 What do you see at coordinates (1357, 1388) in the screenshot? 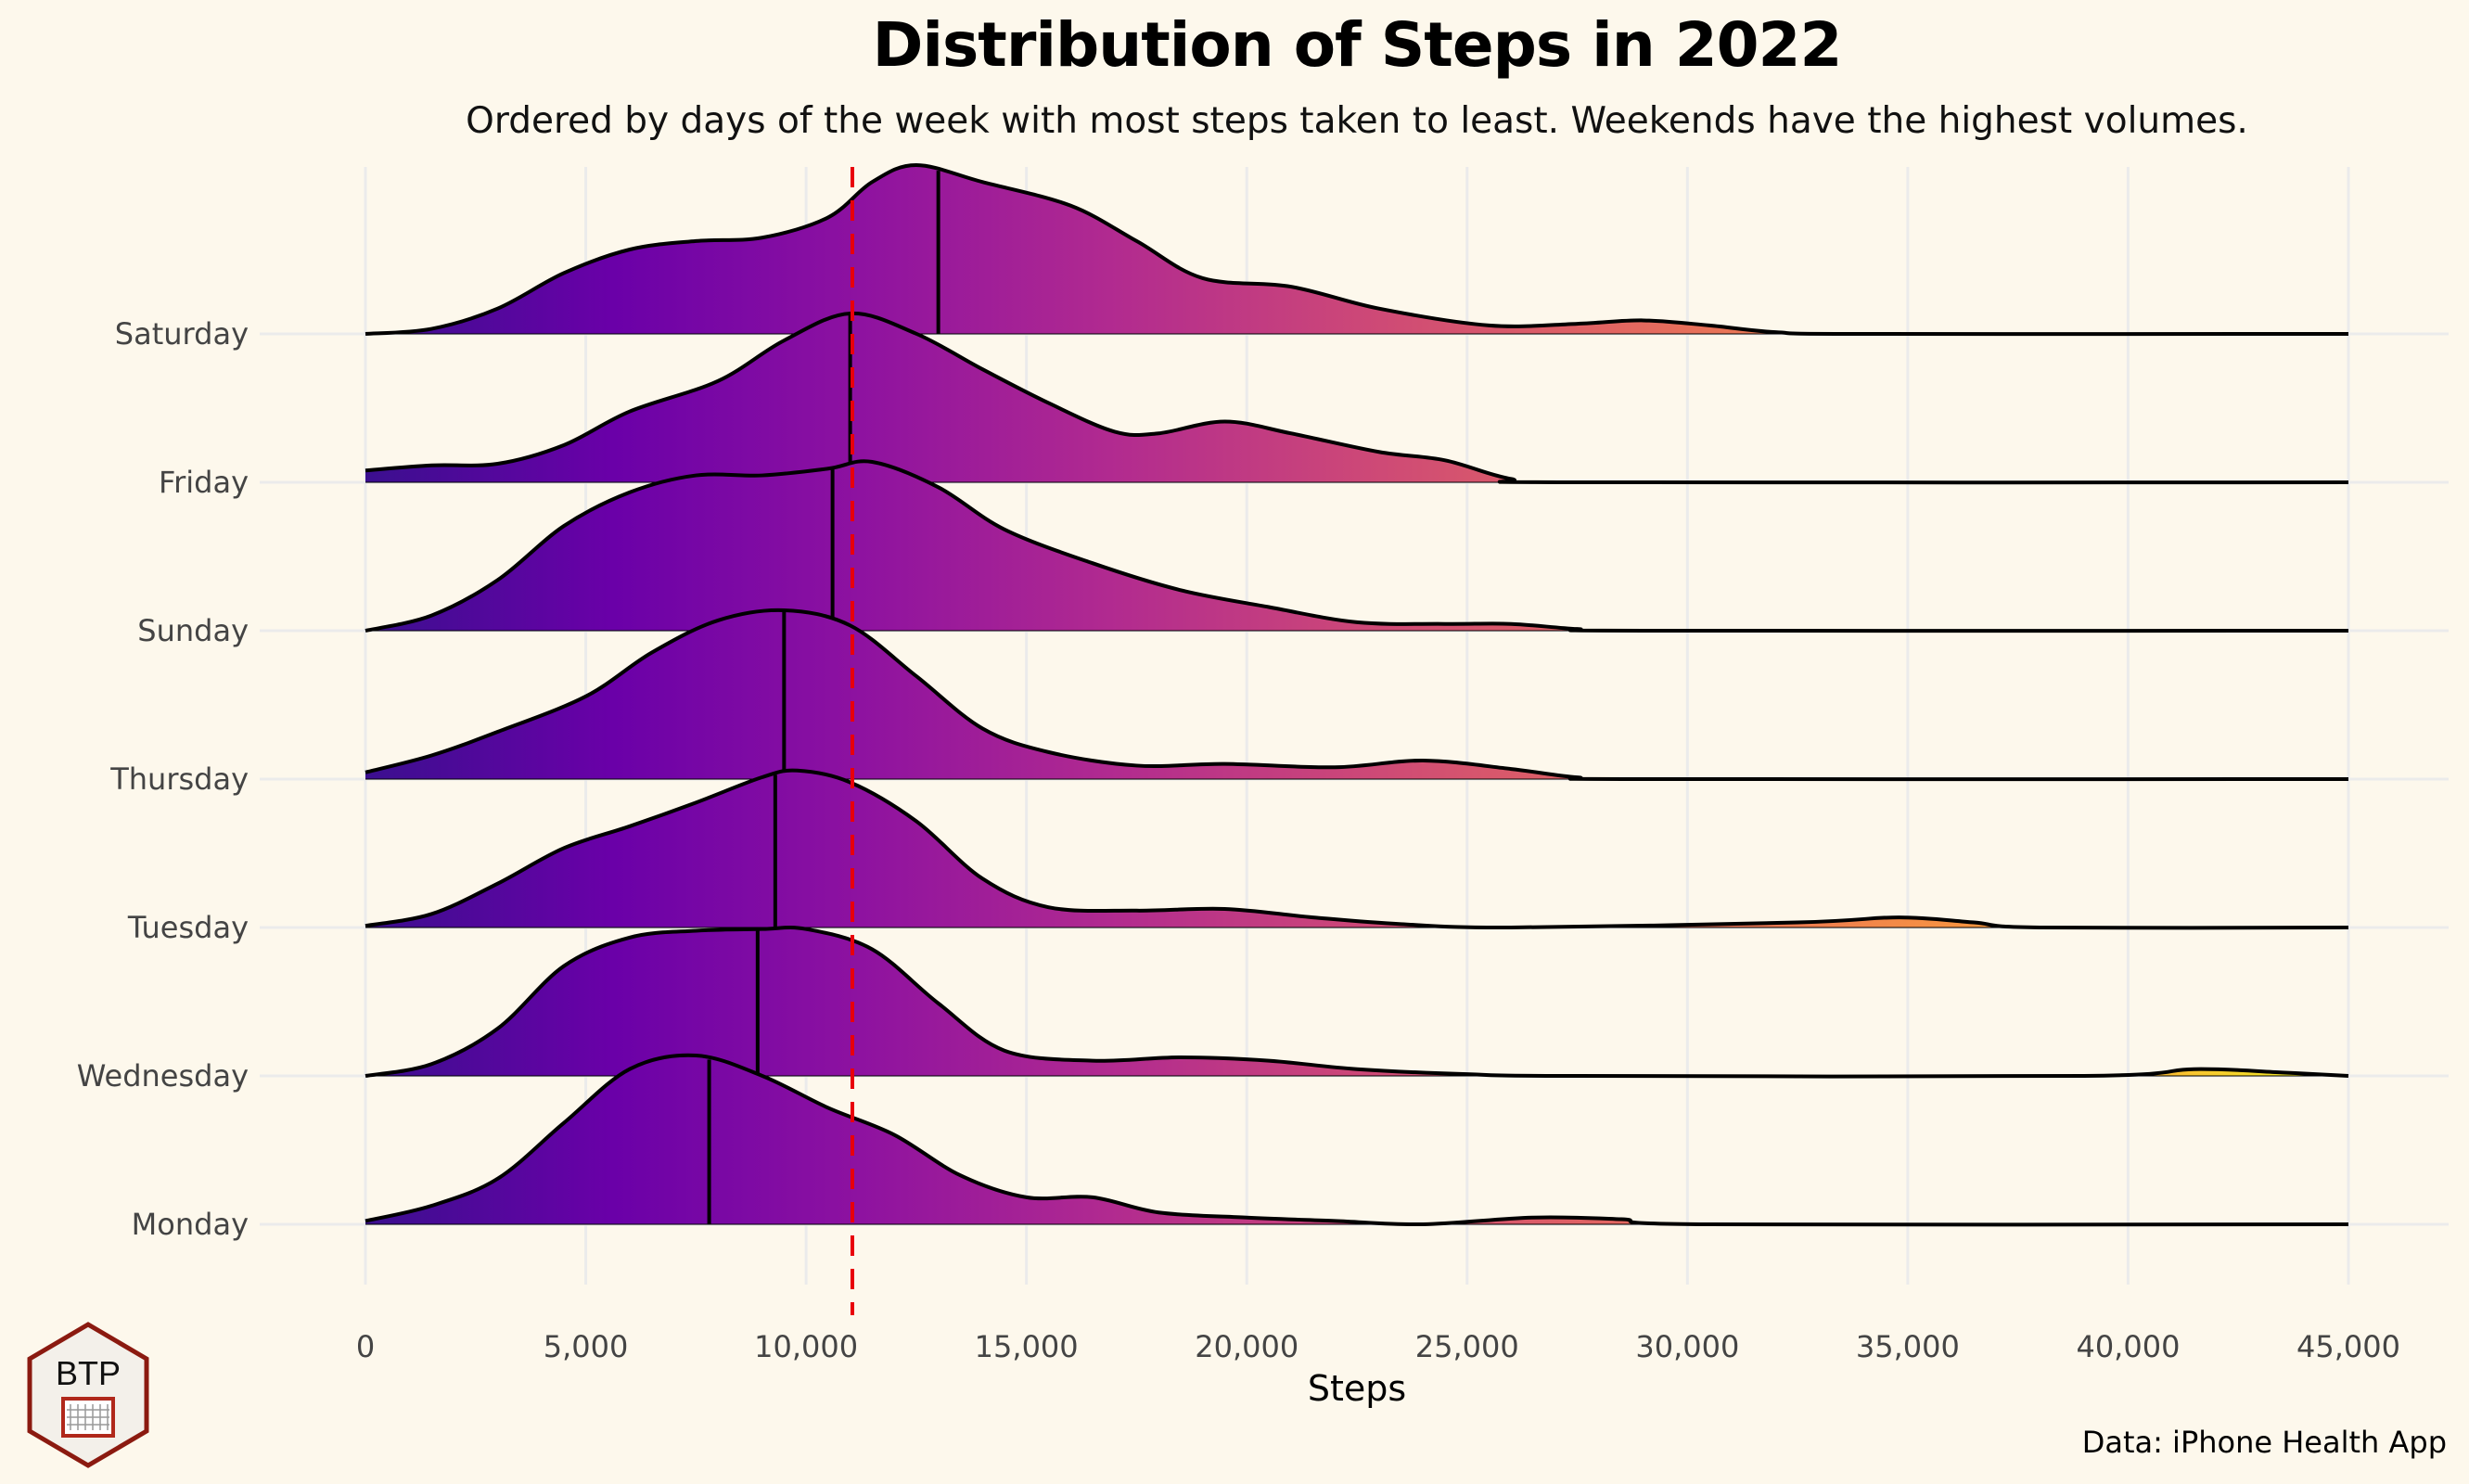
I see `x-axis-title: Steps` at bounding box center [1357, 1388].